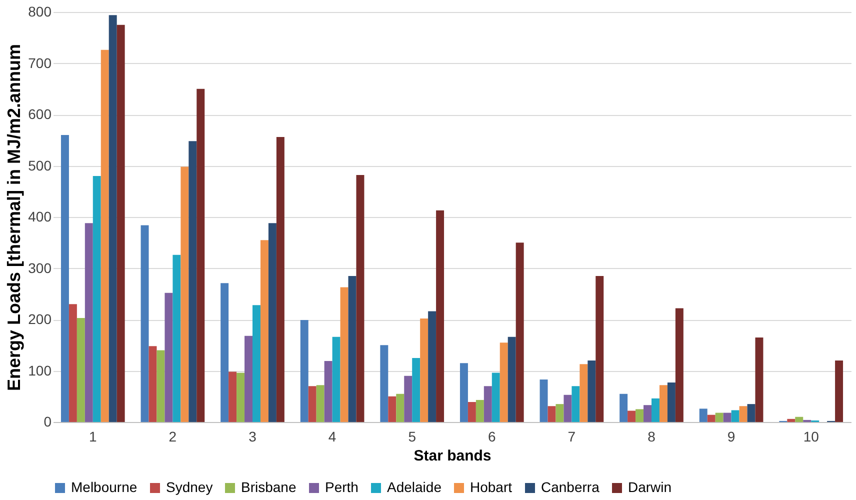 This screenshot has width=856, height=500. I want to click on legend-label: Hobart, so click(491, 487).